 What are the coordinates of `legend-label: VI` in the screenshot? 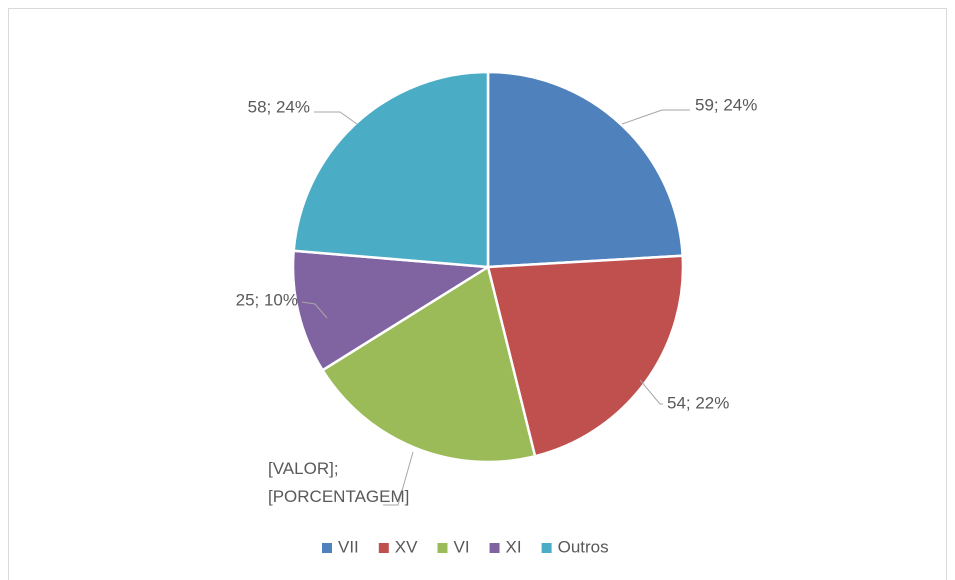 It's located at (461, 546).